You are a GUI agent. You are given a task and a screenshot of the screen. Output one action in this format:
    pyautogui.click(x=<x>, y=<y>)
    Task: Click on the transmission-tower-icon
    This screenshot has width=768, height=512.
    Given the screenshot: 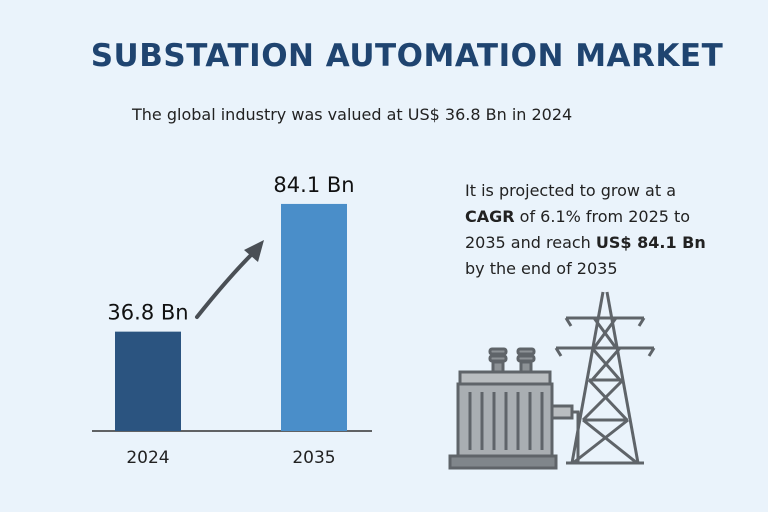 What is the action you would take?
    pyautogui.click(x=605, y=378)
    